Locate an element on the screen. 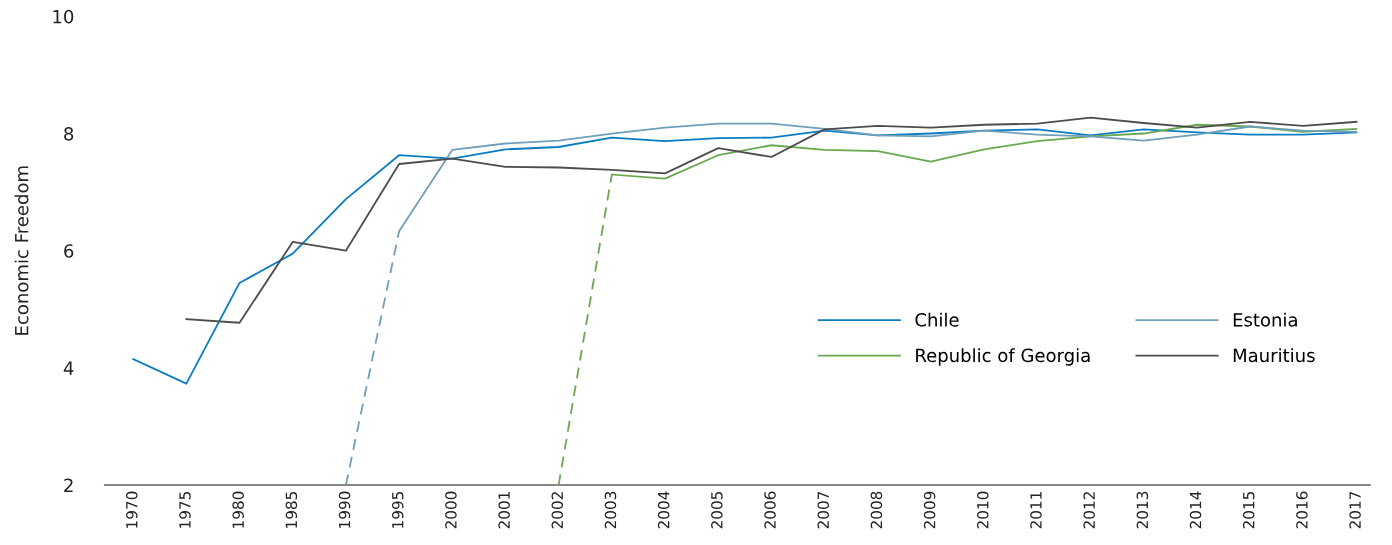 Image resolution: width=1392 pixels, height=545 pixels. x-tick-label: 2008 is located at coordinates (876, 510).